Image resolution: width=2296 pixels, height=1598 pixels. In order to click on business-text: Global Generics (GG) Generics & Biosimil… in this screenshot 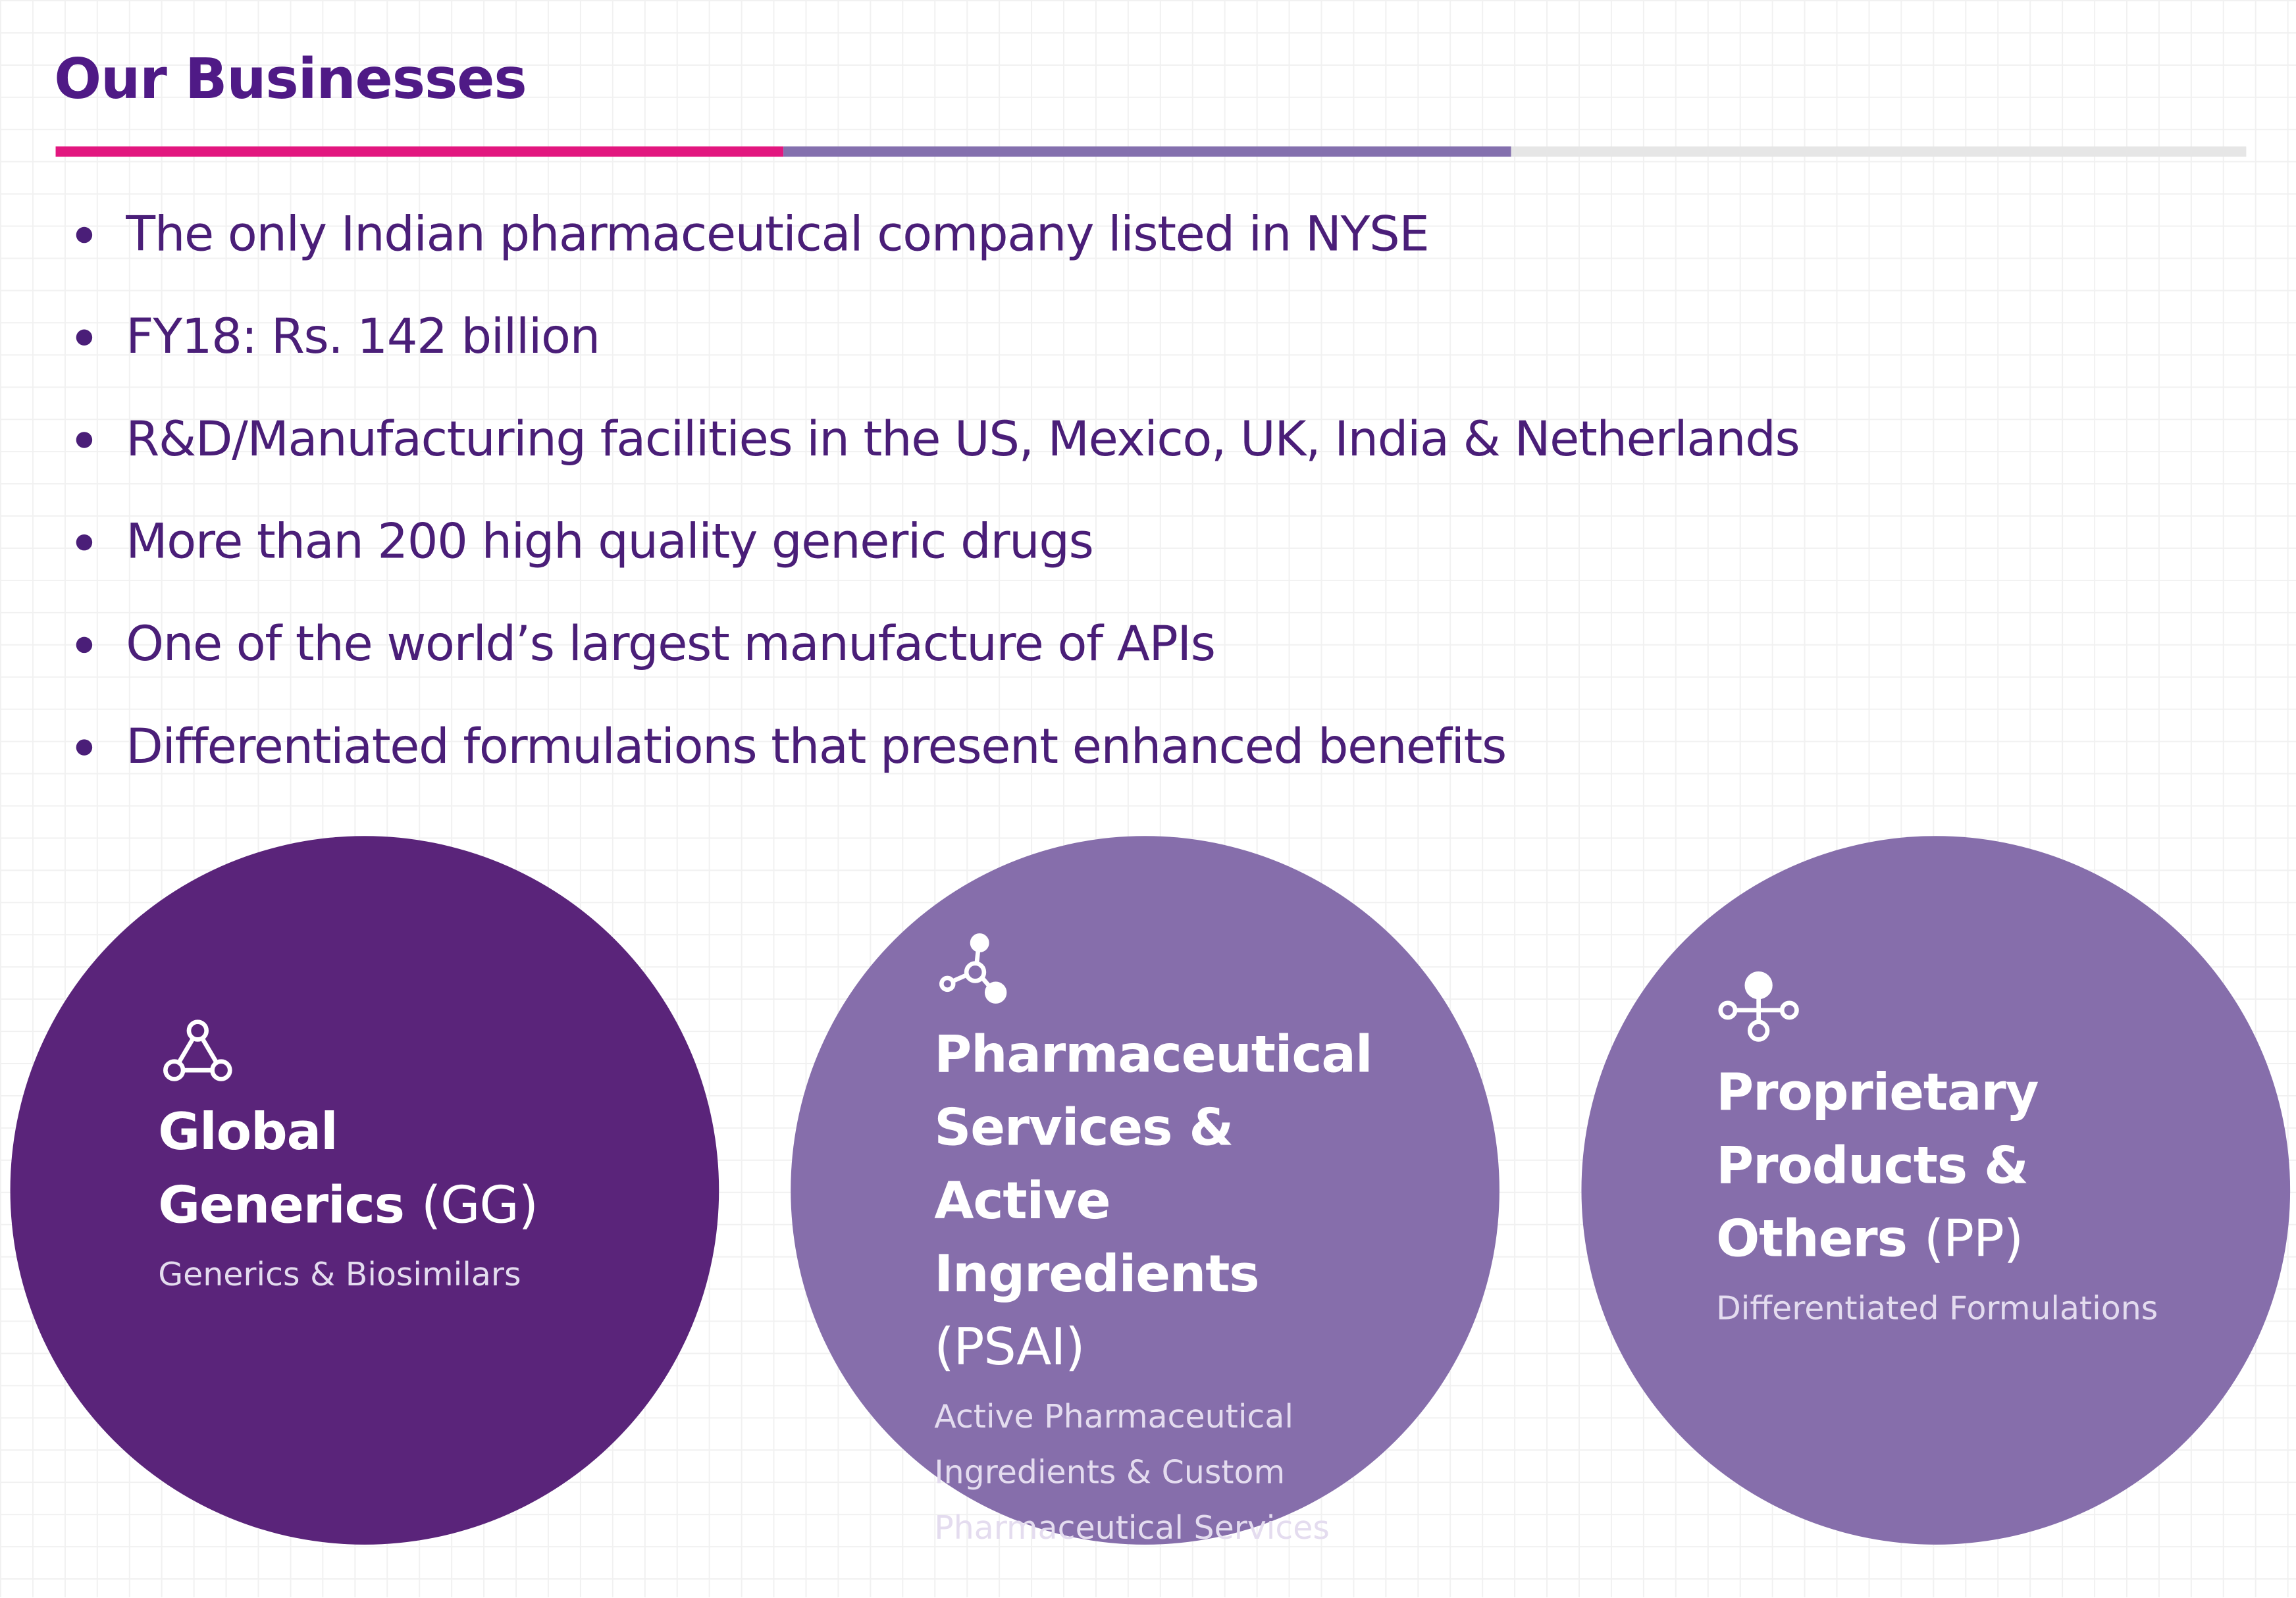, I will do `click(377, 1161)`.